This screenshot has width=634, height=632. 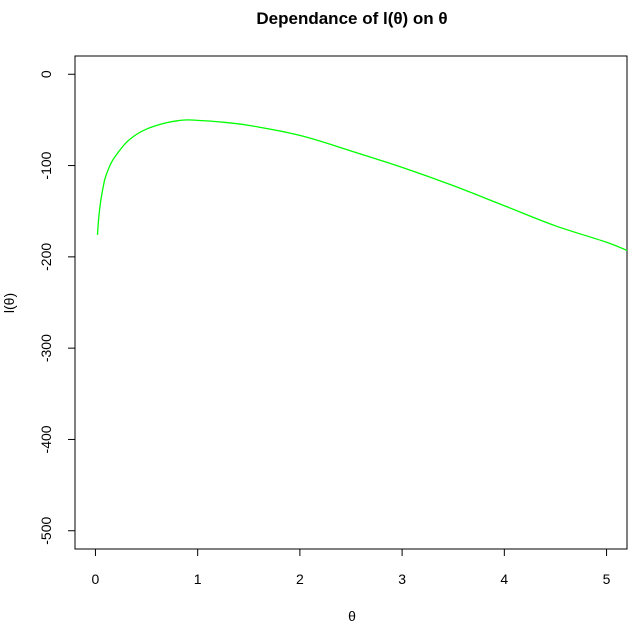 What do you see at coordinates (96, 579) in the screenshot?
I see `x-tick-label: 0` at bounding box center [96, 579].